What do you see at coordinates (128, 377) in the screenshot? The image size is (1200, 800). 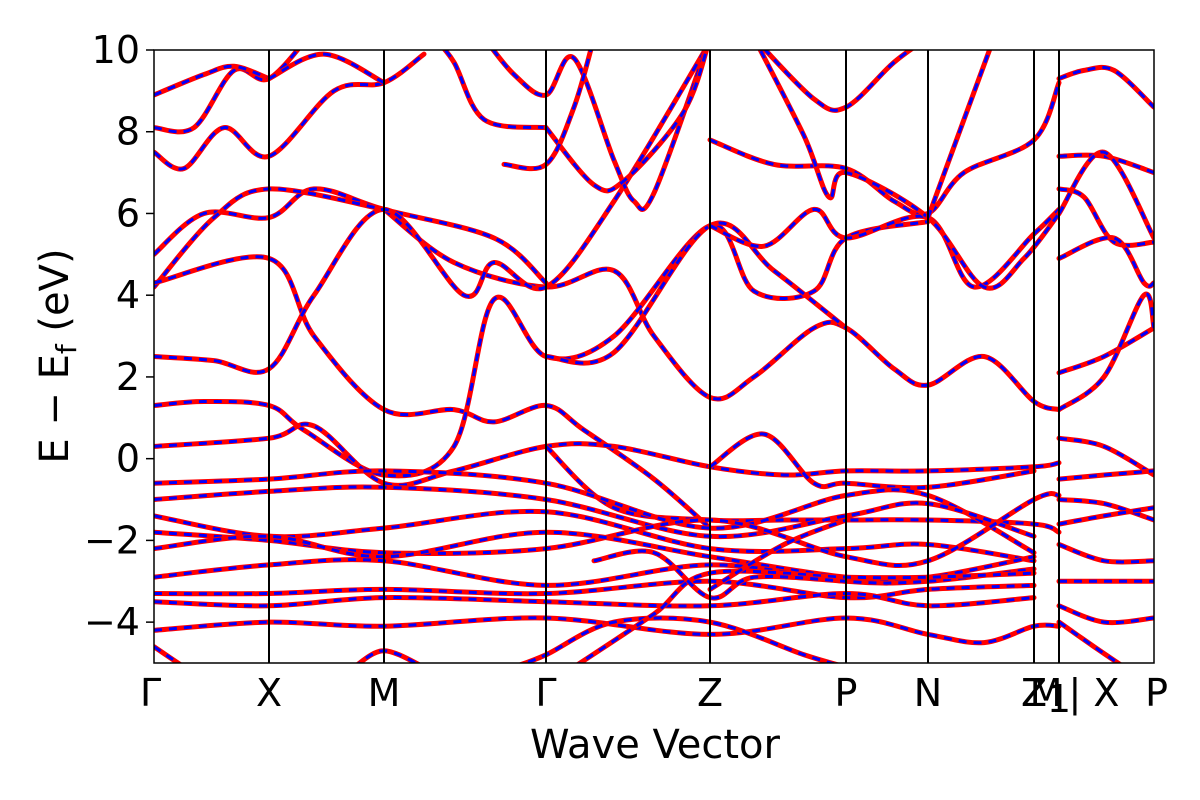 I see `y-tick-label: 2` at bounding box center [128, 377].